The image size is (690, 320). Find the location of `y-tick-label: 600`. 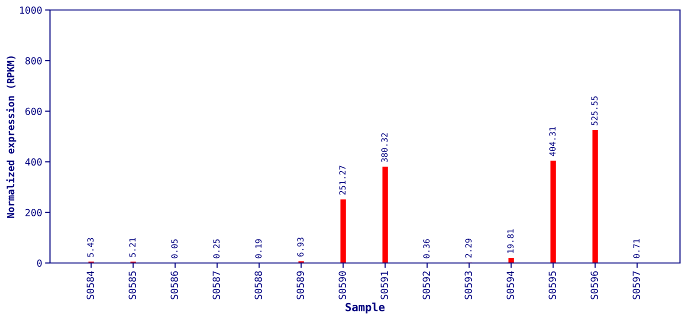

y-tick-label: 600 is located at coordinates (33, 112).